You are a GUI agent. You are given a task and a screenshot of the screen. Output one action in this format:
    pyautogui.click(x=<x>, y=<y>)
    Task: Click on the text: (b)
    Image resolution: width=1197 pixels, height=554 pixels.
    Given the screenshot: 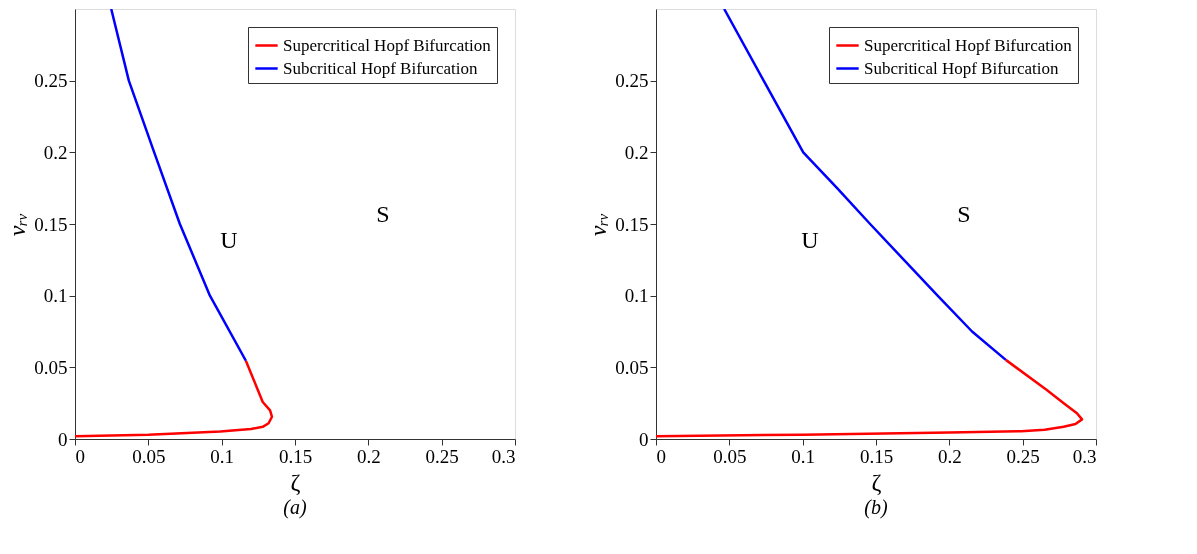 What is the action you would take?
    pyautogui.click(x=876, y=507)
    